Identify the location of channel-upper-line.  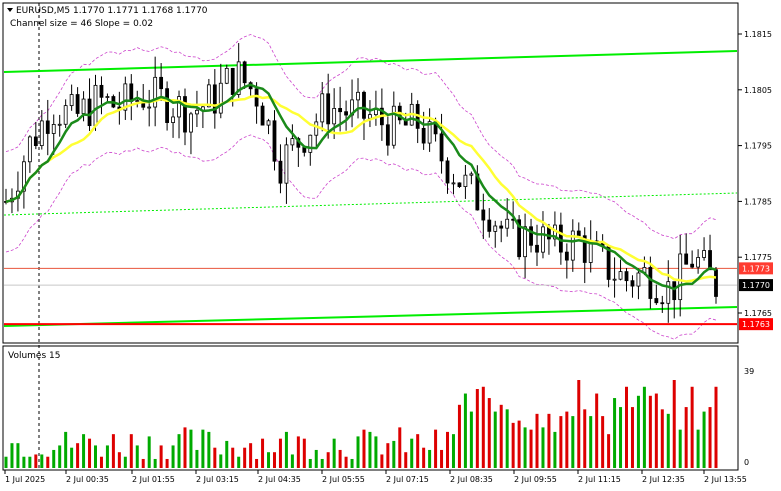
(370, 61).